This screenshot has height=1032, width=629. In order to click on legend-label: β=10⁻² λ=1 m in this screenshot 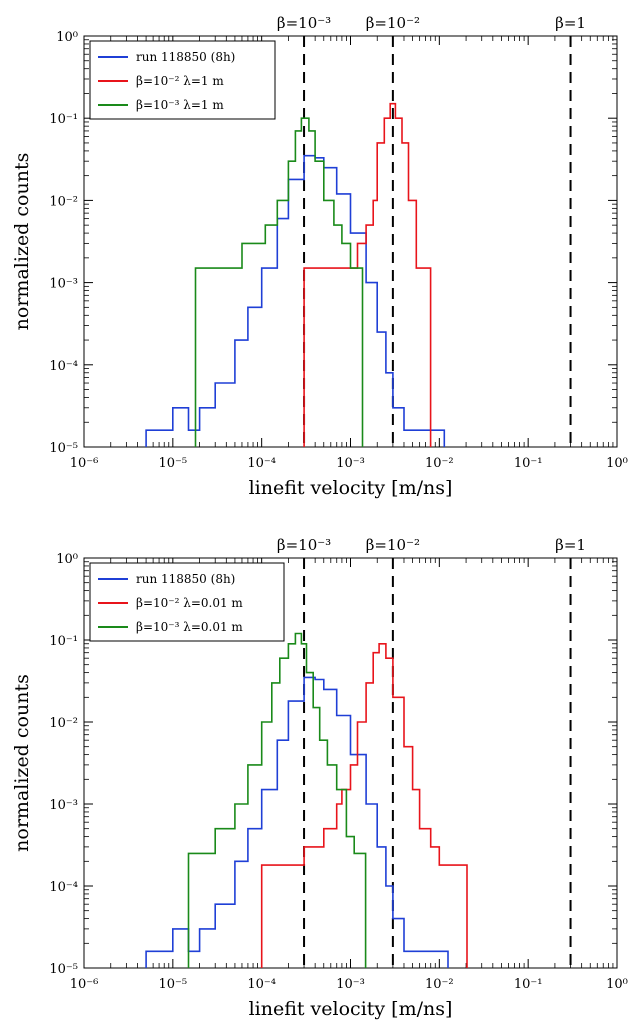, I will do `click(180, 81)`.